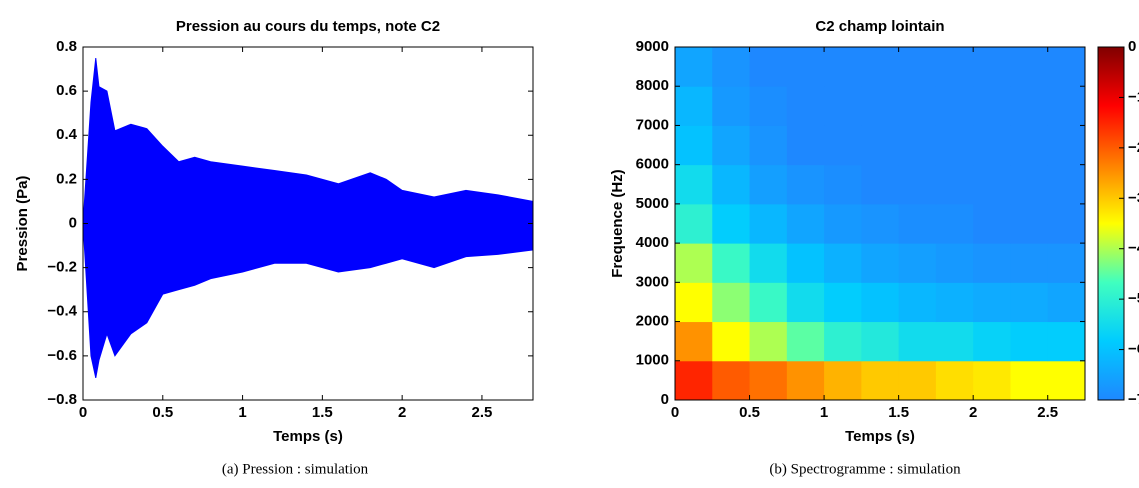 This screenshot has width=1139, height=488. What do you see at coordinates (482, 412) in the screenshot?
I see `x-tick-label: 2.5` at bounding box center [482, 412].